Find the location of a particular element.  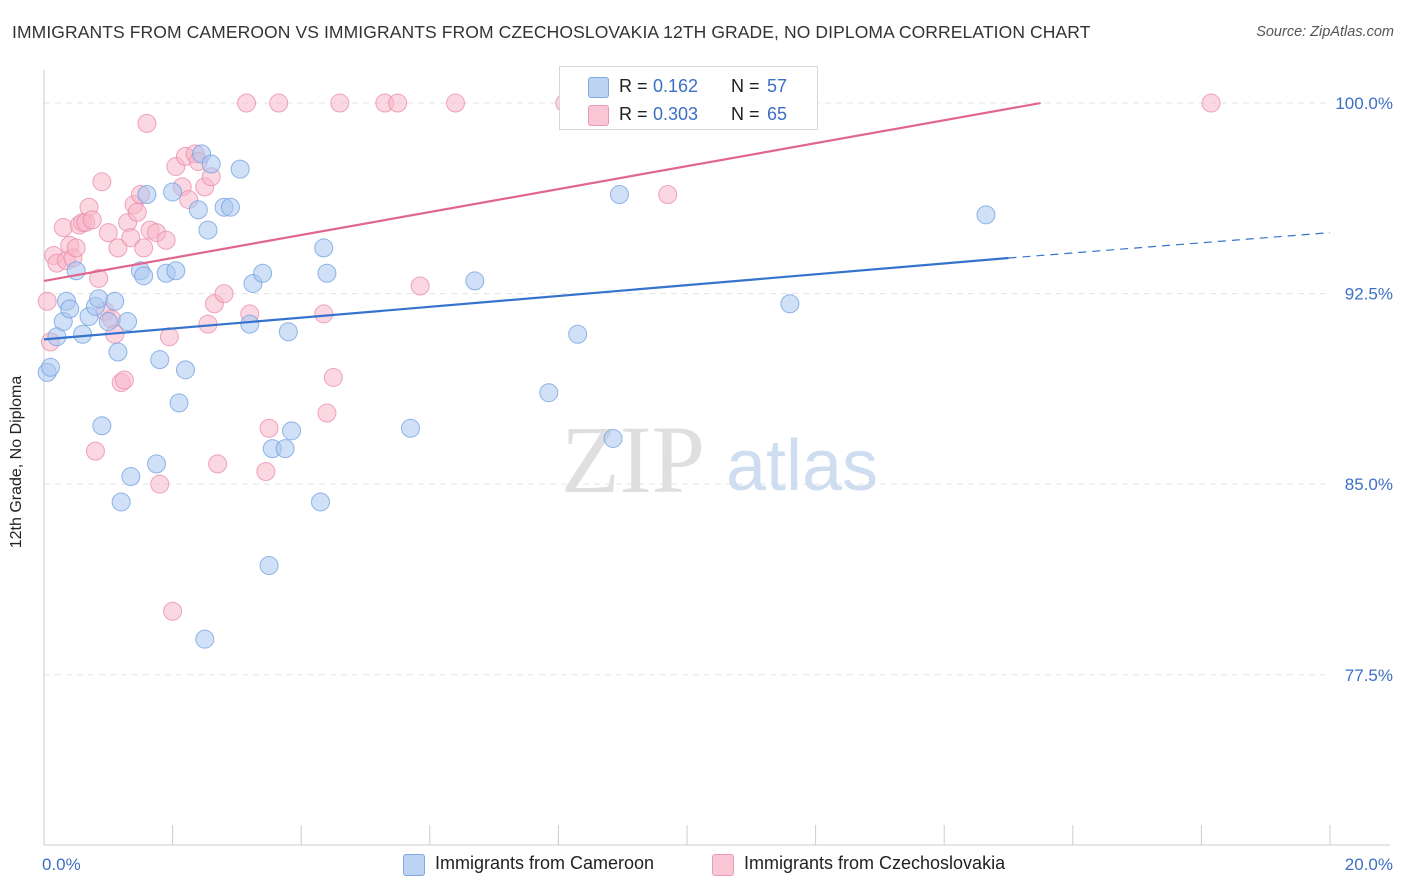

y-tick-labels: 100.0% 92.5% 85.0% 77.5% is located at coordinates (1364, 389).